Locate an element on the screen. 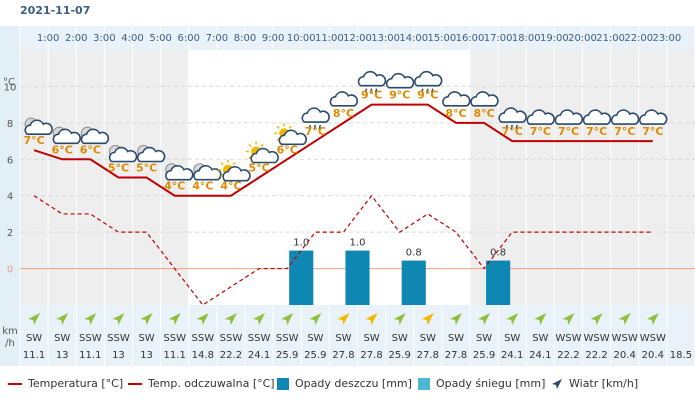 This screenshot has height=408, width=695. hour-label: 12:00 is located at coordinates (357, 38).